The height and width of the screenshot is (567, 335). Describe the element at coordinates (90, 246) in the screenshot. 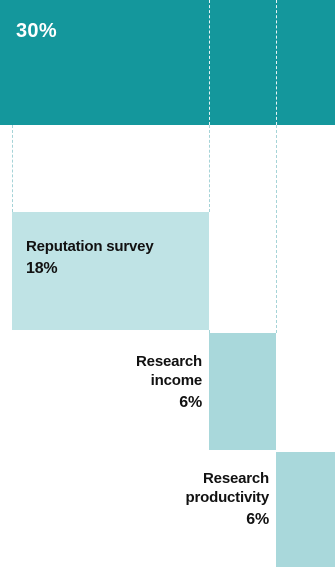

I see `segment-name-reputation-survey: Reputation survey` at that location.